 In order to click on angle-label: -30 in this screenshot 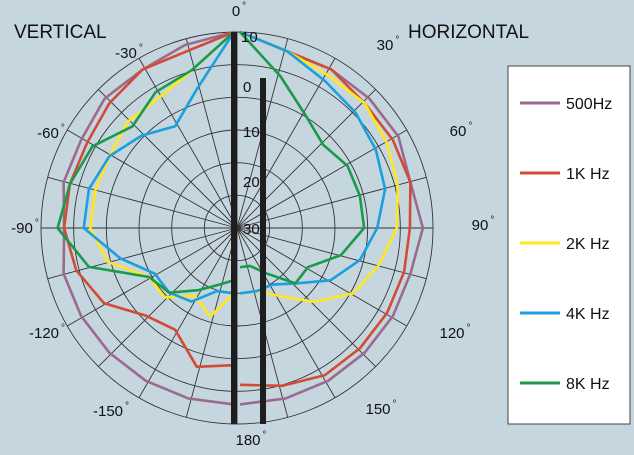, I will do `click(126, 53)`.